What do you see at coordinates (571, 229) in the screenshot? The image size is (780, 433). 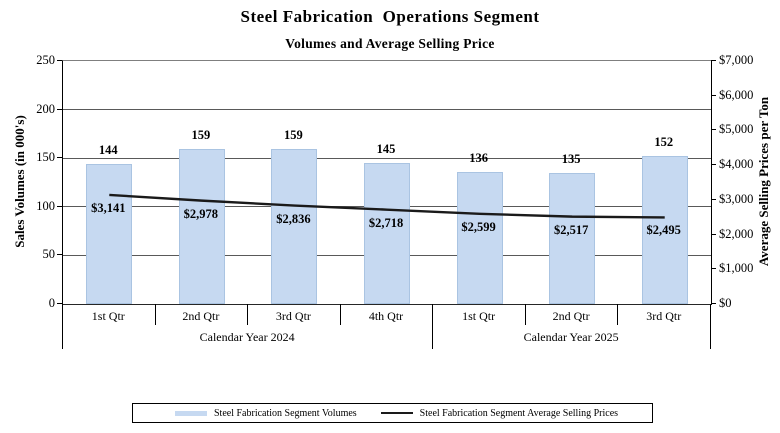 I see `price-label: $2,517` at bounding box center [571, 229].